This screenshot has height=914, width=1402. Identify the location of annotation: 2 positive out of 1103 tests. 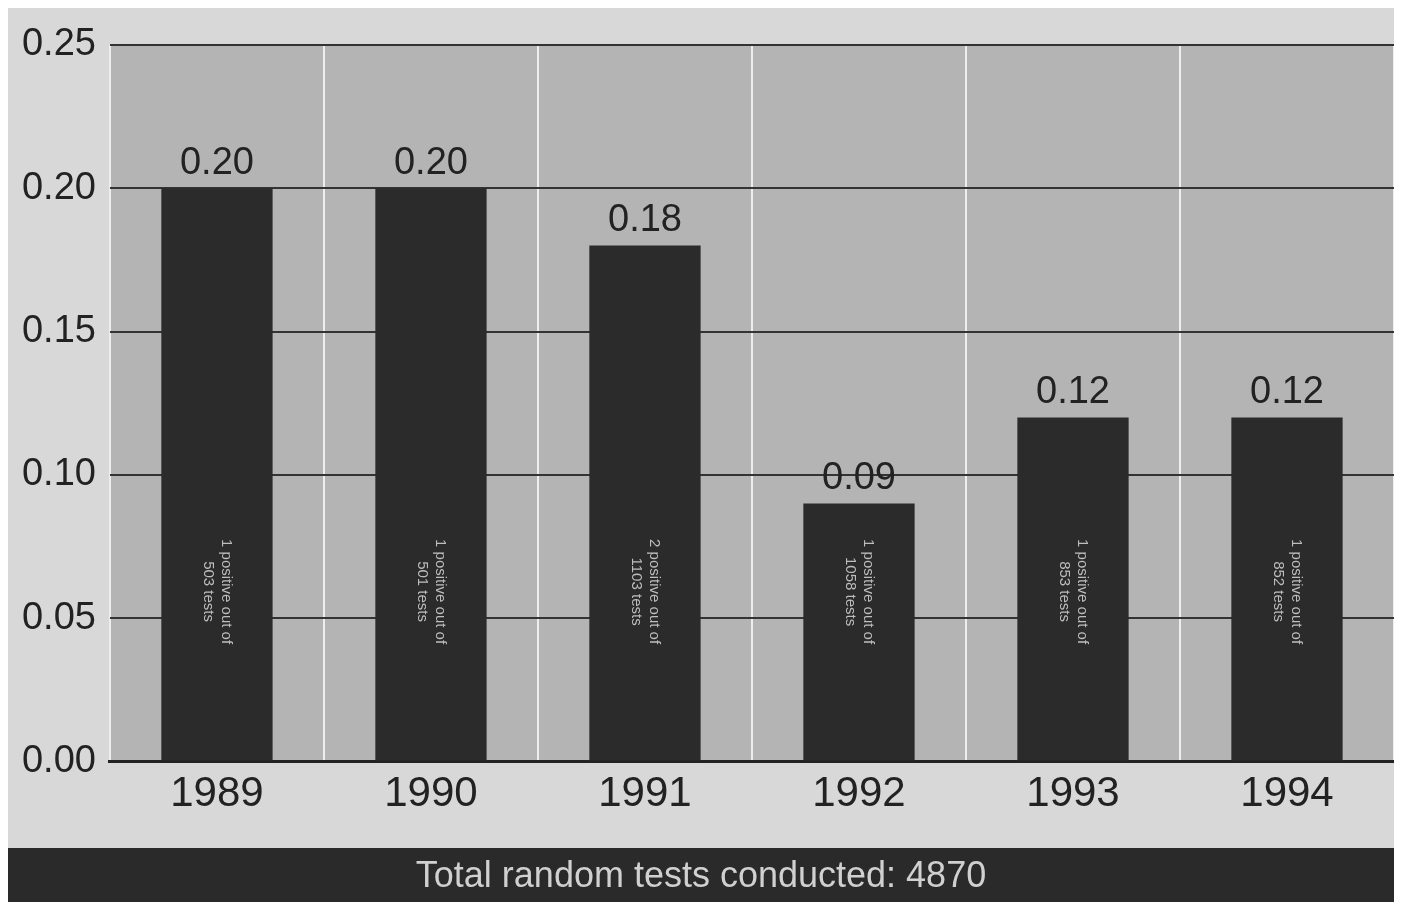
(646, 592).